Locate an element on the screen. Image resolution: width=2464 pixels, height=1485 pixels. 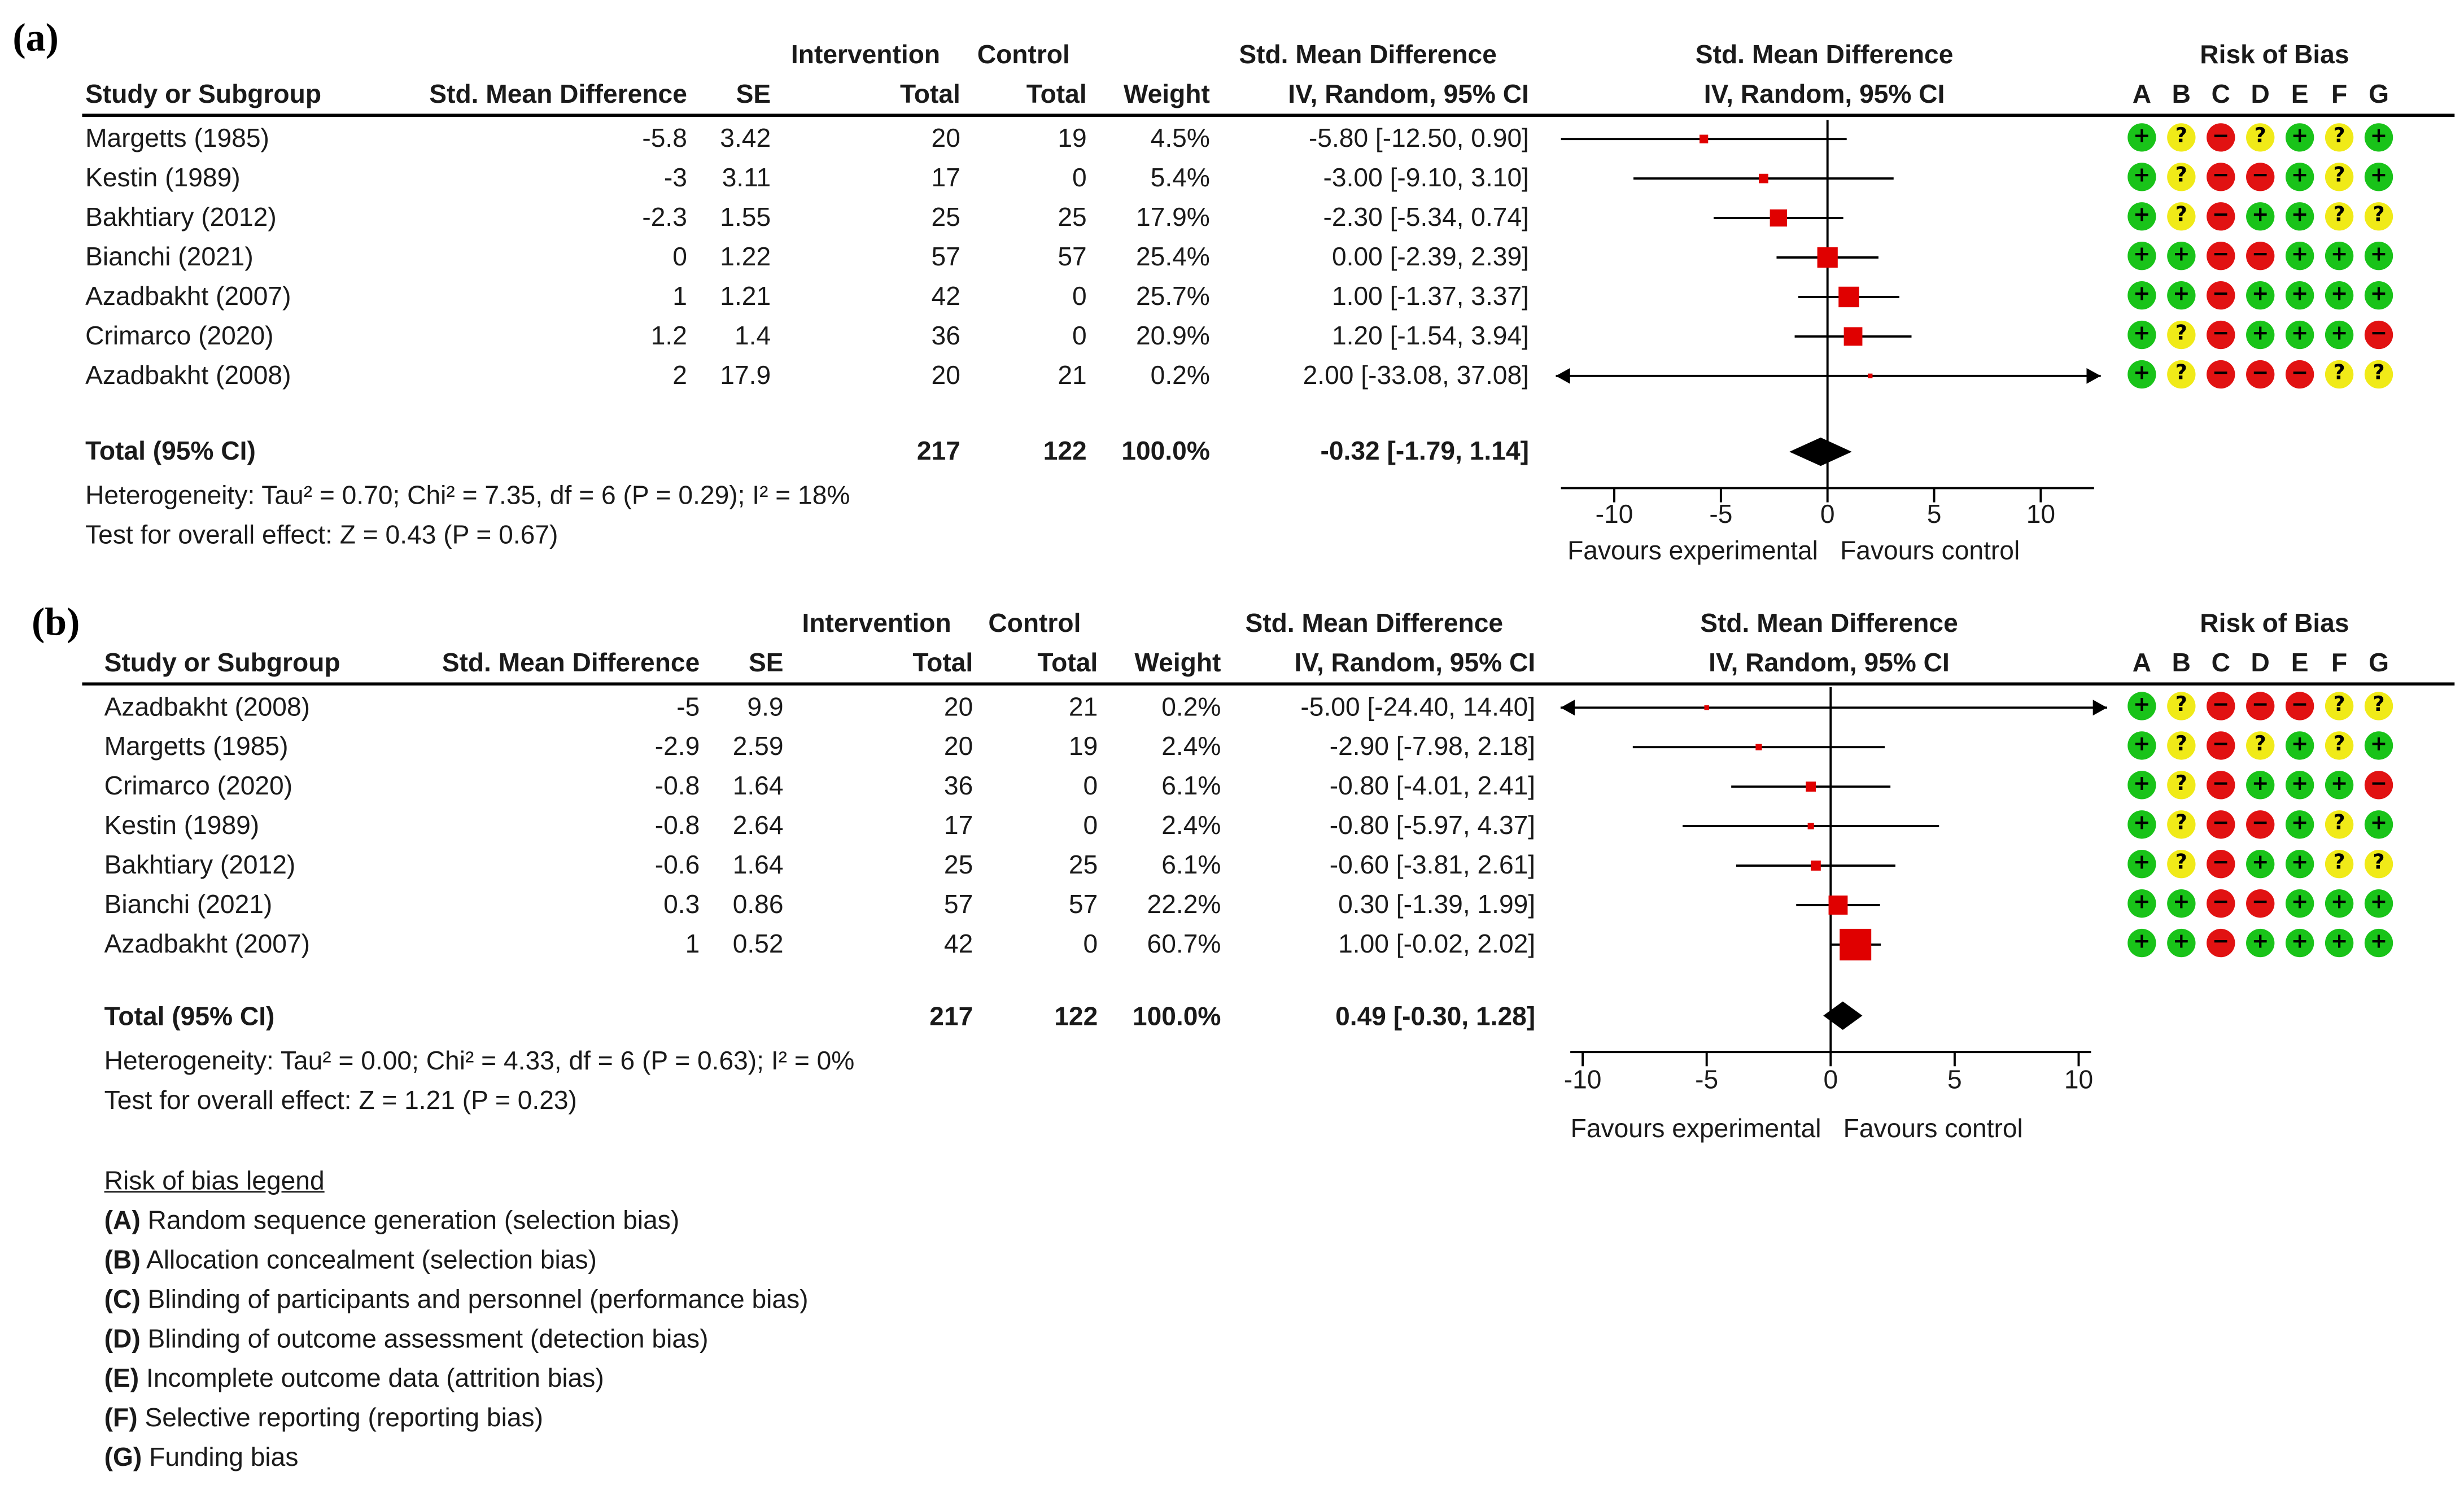
header-smd: Std. Mean Difference is located at coordinates (558, 95).